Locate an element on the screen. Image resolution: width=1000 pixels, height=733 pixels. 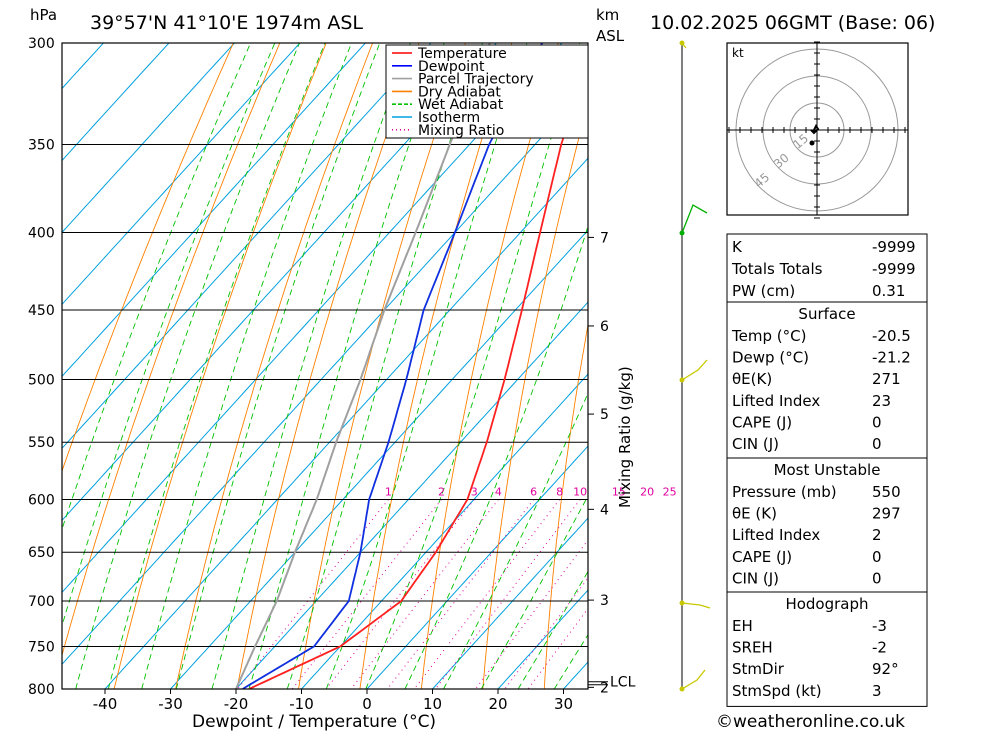
pressure-tick-label: 550 is located at coordinates (41, 443).